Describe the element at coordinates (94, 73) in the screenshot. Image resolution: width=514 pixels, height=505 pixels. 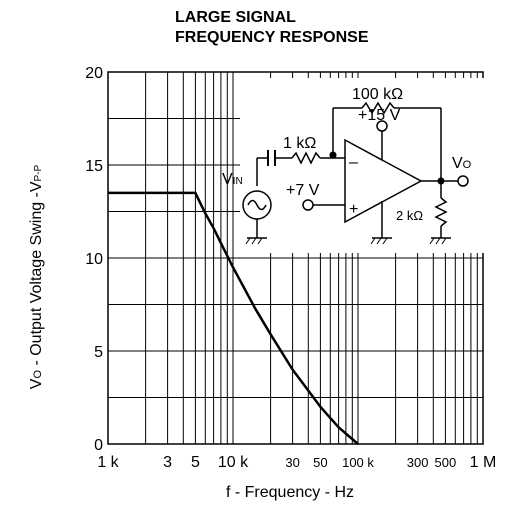
I see `y-tick-label: 20` at that location.